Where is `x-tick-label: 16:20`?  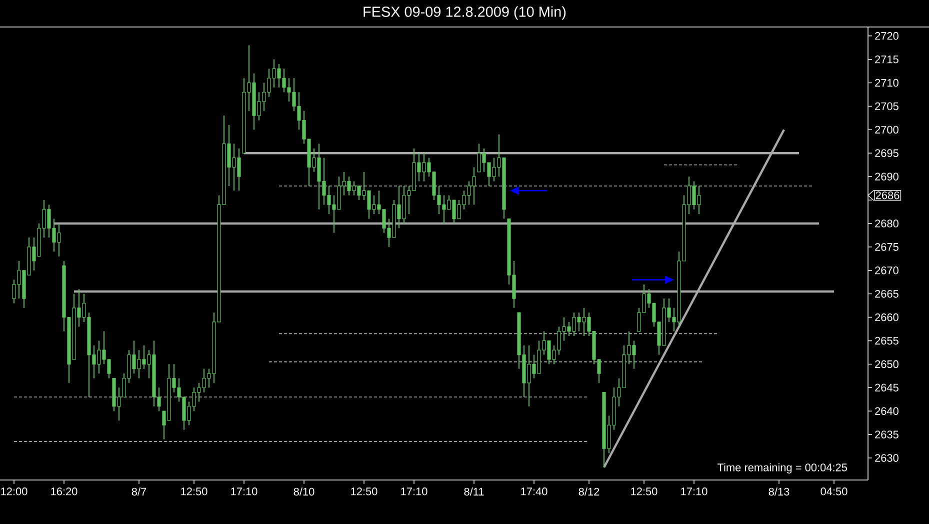
x-tick-label: 16:20 is located at coordinates (64, 492).